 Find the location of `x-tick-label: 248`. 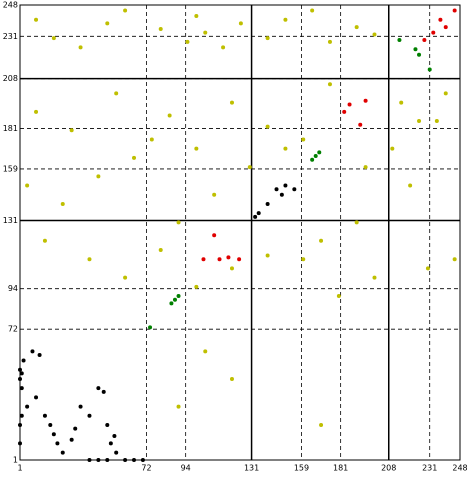

x-tick-label: 248 is located at coordinates (459, 468).